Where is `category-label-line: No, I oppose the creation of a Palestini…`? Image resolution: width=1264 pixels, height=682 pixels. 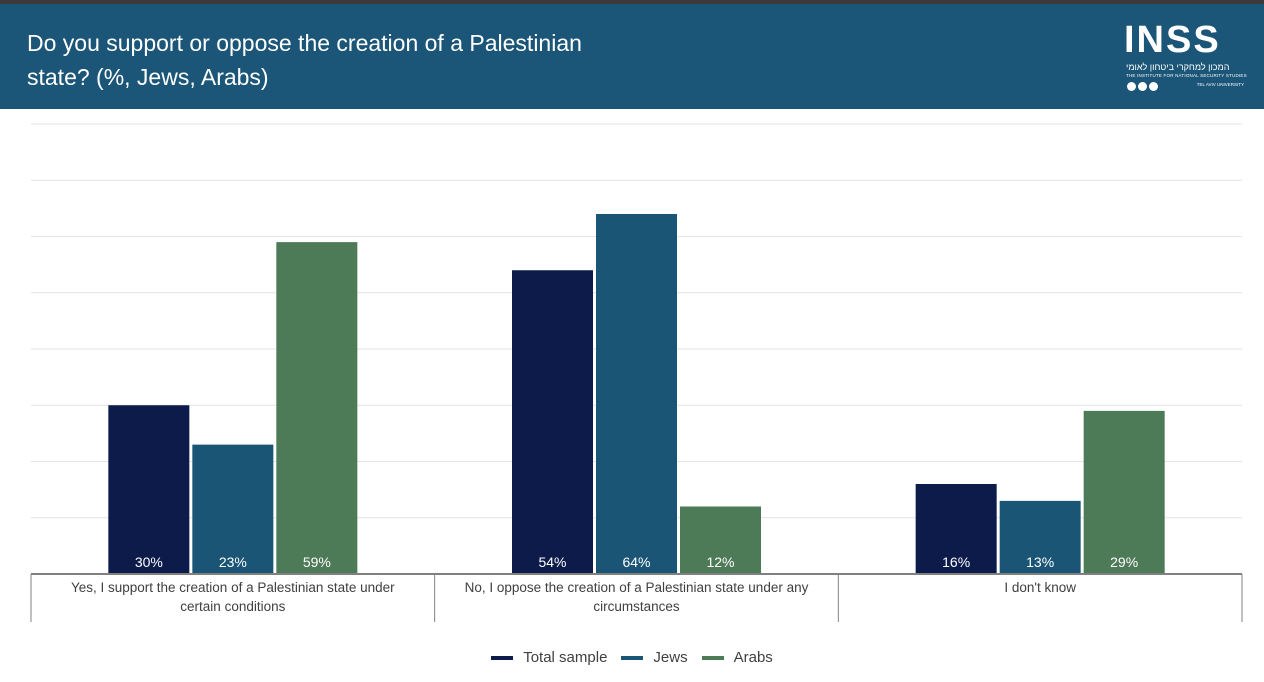 category-label-line: No, I oppose the creation of a Palestini… is located at coordinates (637, 587).